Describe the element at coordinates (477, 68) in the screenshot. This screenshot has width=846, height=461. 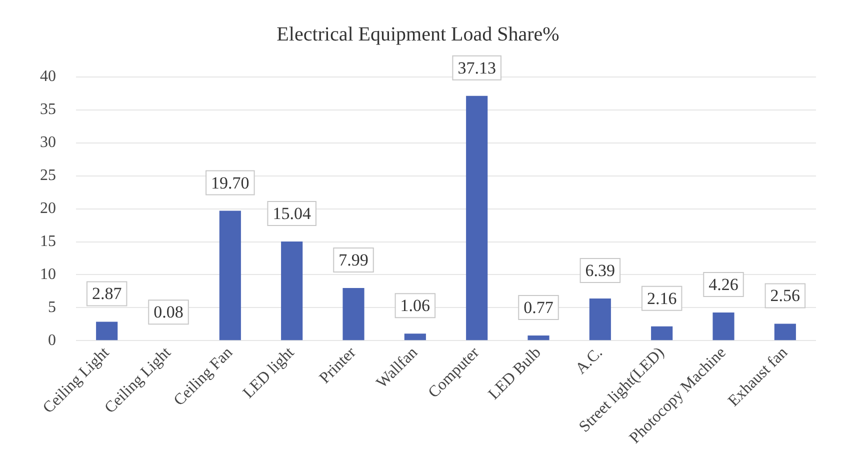
I see `data-label: 37.13` at that location.